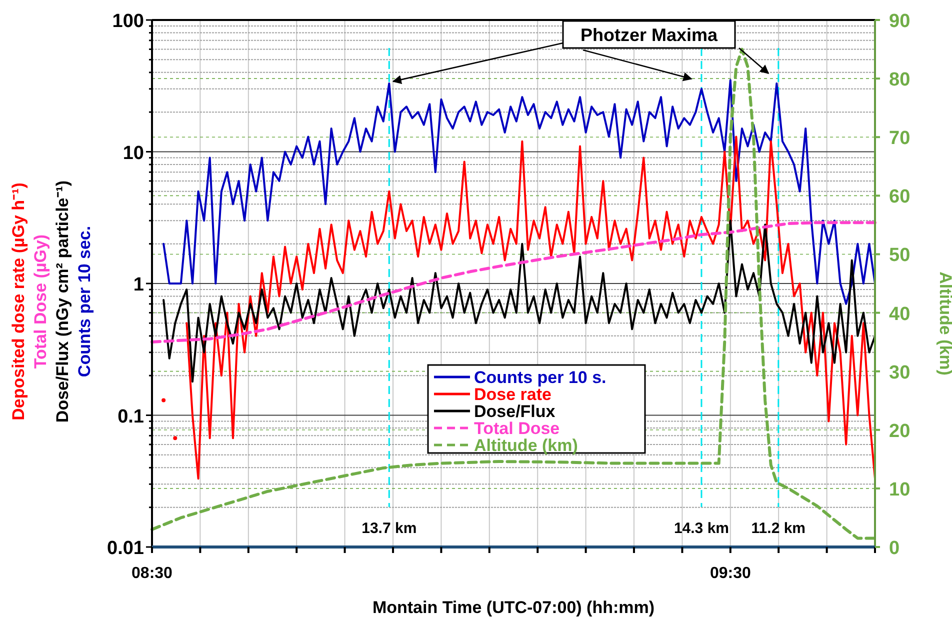 The width and height of the screenshot is (952, 623). I want to click on y-tick-label: 1, so click(138, 285).